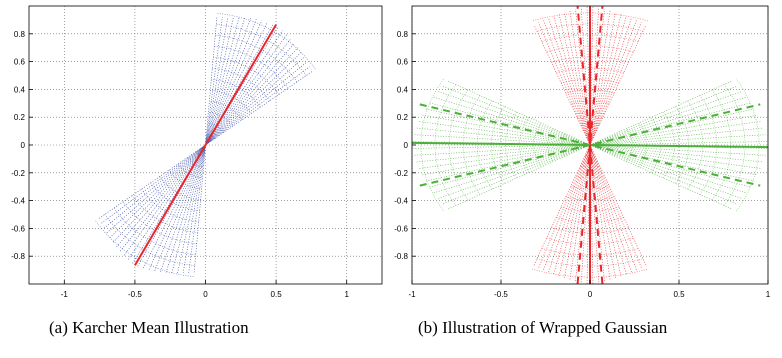 The width and height of the screenshot is (782, 358). What do you see at coordinates (543, 327) in the screenshot?
I see `caption-b: (b) Illustration of Wrapped Gaussian` at bounding box center [543, 327].